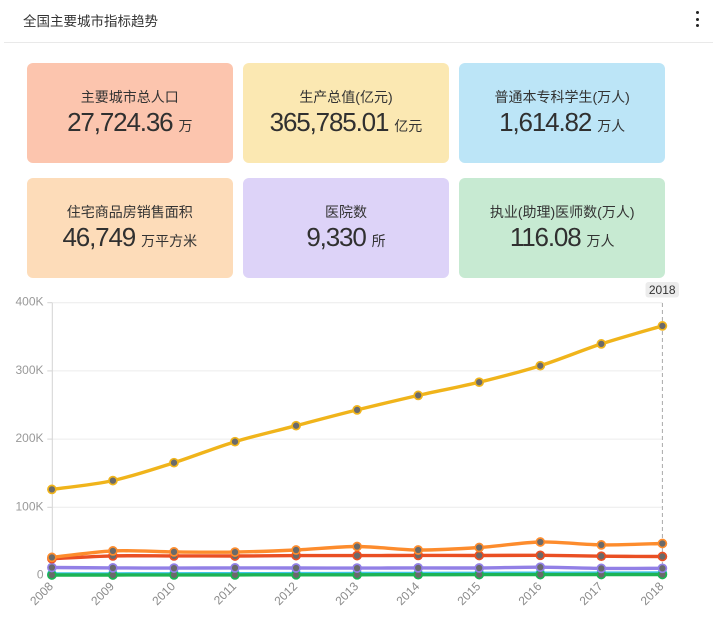  What do you see at coordinates (346, 593) in the screenshot?
I see `svg-text: 2013` at bounding box center [346, 593].